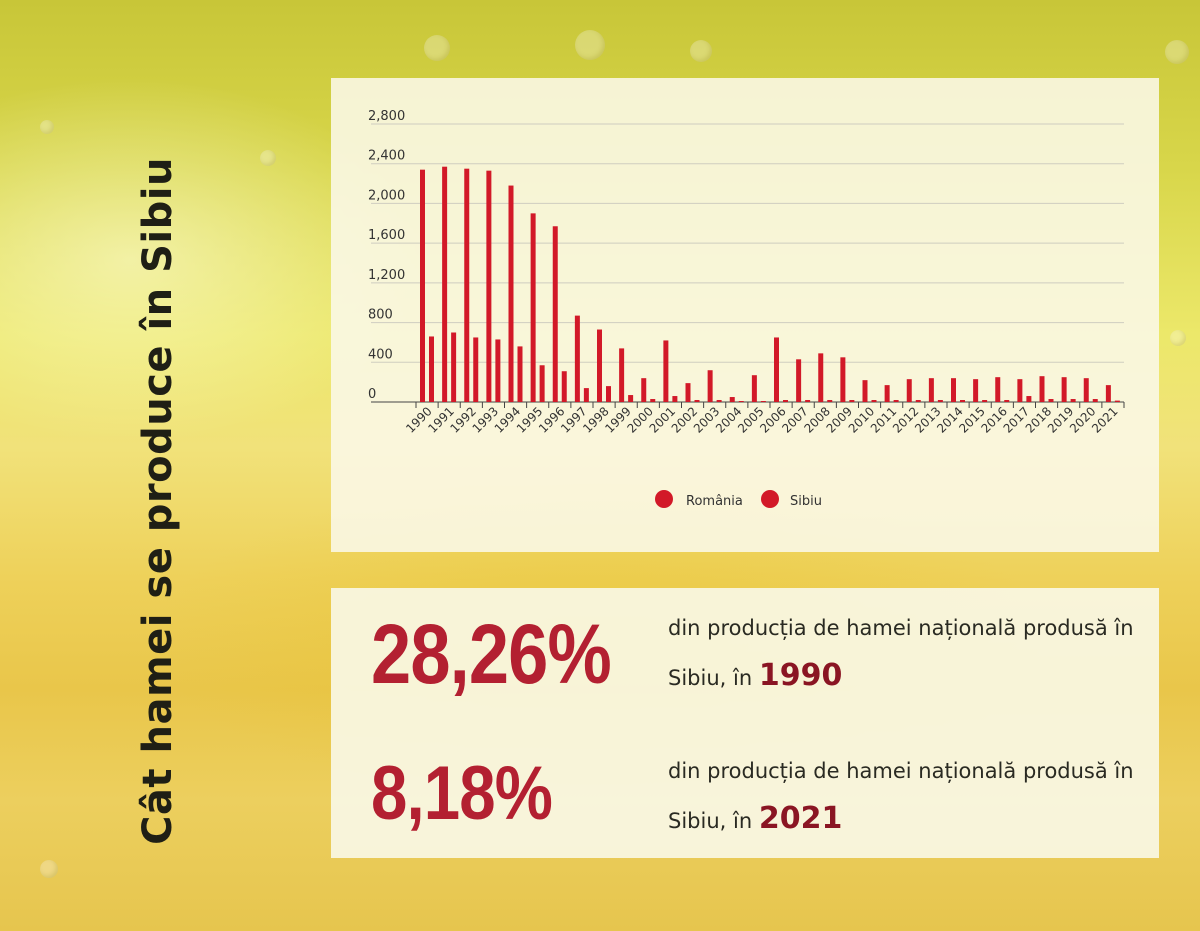  What do you see at coordinates (953, 390) in the screenshot?
I see `bar-romania-2014` at bounding box center [953, 390].